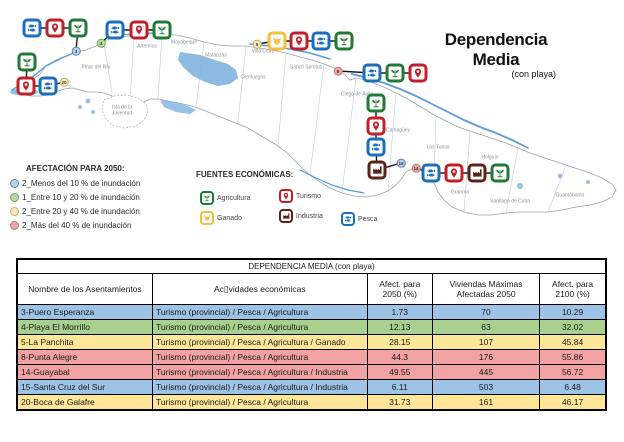 The image size is (624, 442). I want to click on settlement-marker: 14, so click(416, 168).